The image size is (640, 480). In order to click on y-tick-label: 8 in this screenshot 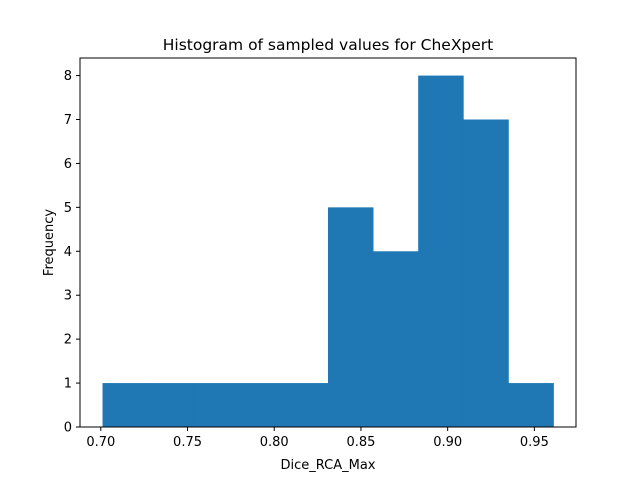, I will do `click(68, 76)`.